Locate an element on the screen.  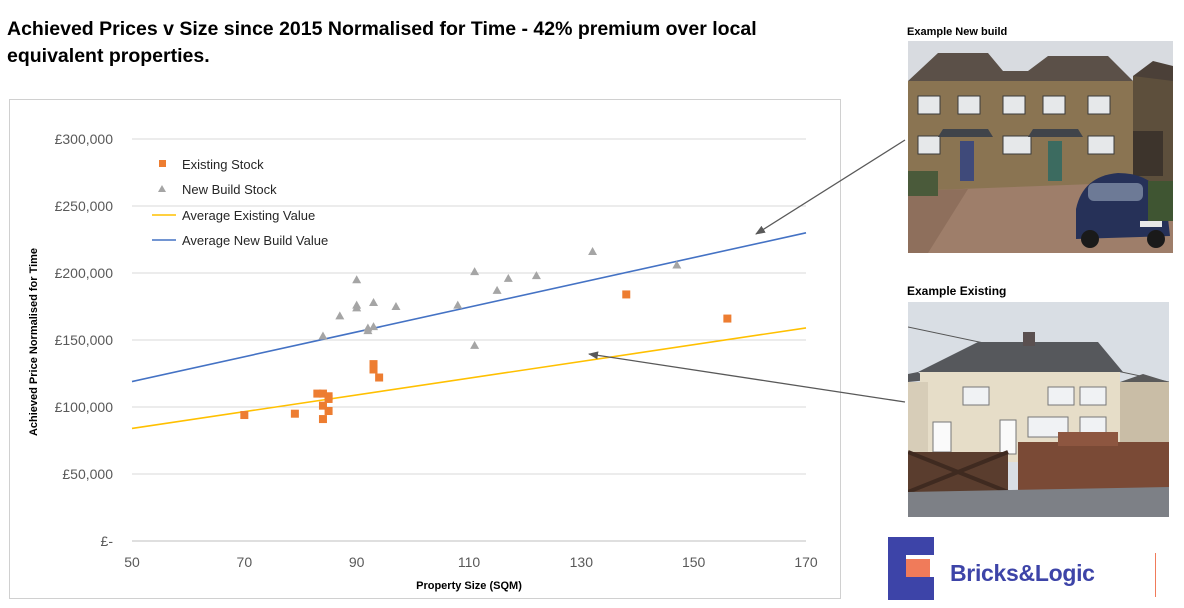
x-tick-label: 90 is located at coordinates (357, 562).